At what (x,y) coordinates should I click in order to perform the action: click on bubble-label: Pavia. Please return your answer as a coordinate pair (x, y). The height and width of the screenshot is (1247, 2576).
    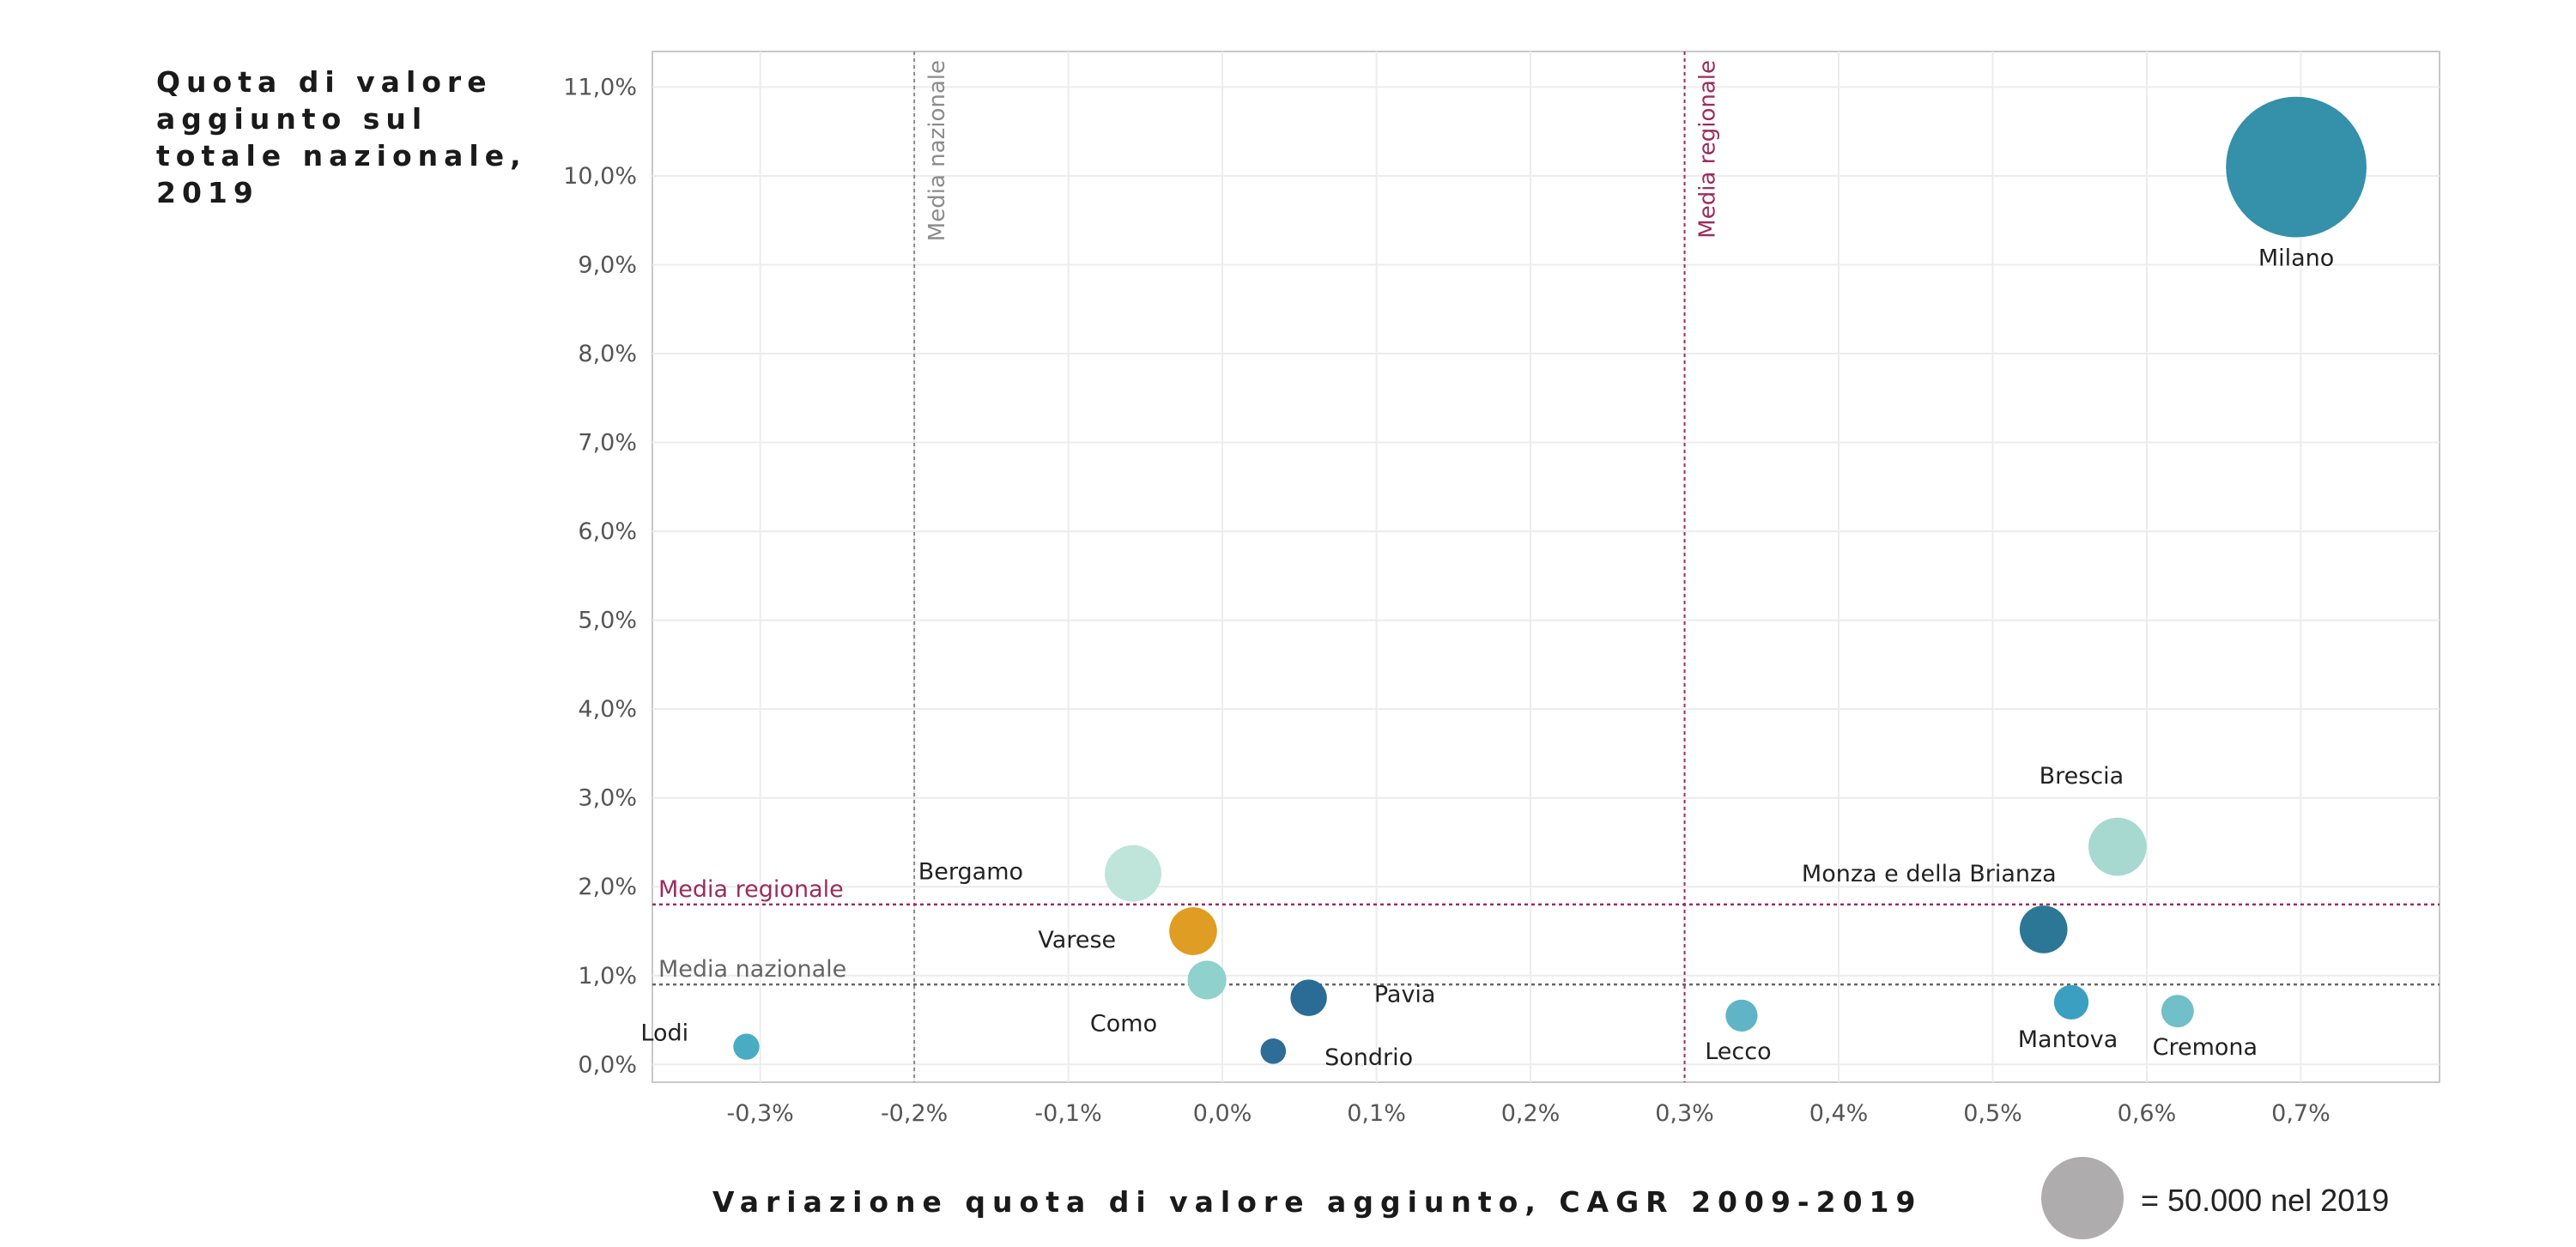
    Looking at the image, I should click on (1405, 995).